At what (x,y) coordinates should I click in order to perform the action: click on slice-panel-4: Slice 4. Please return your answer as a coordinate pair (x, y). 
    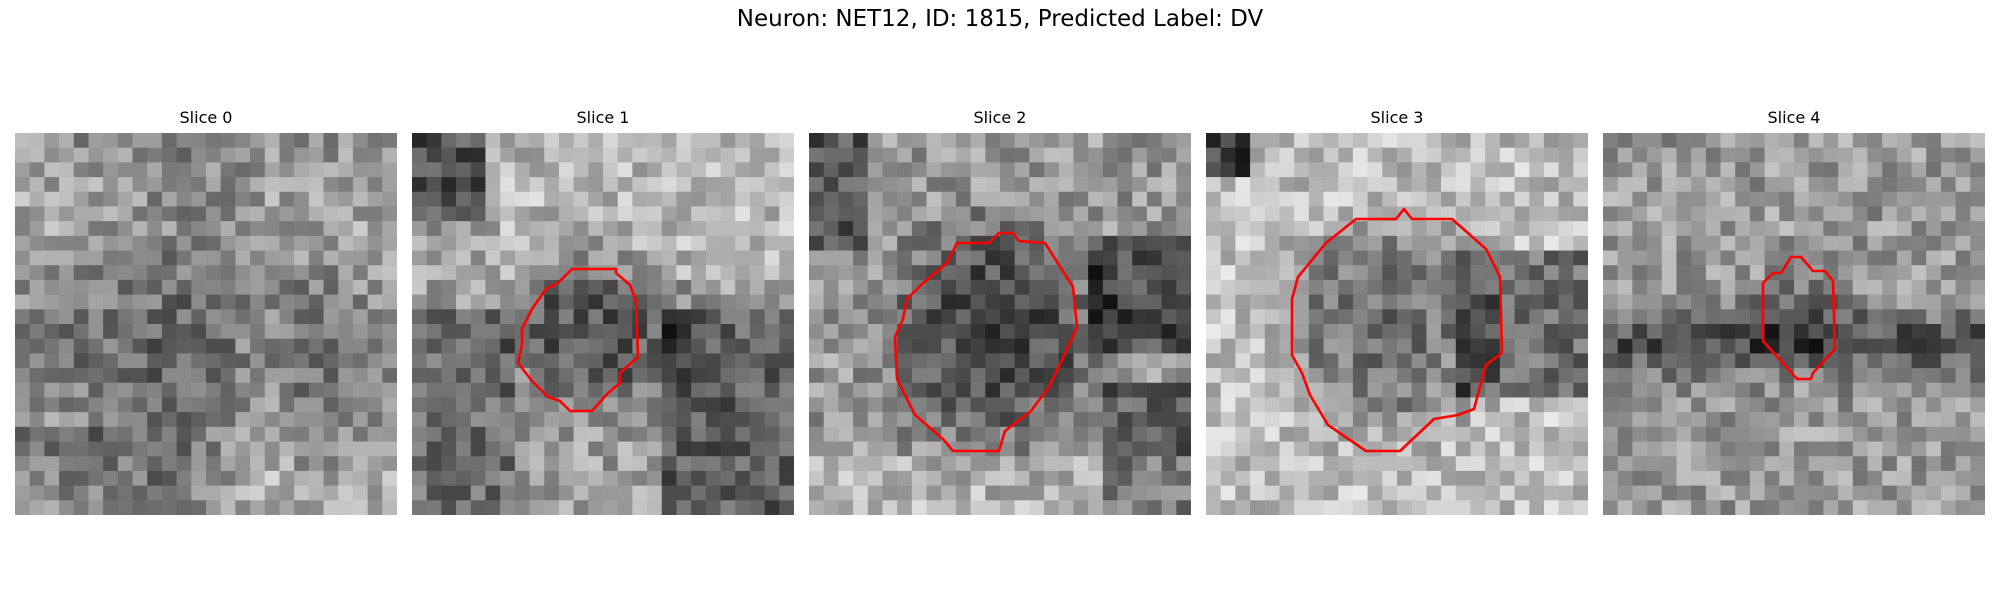
    Looking at the image, I should click on (1794, 315).